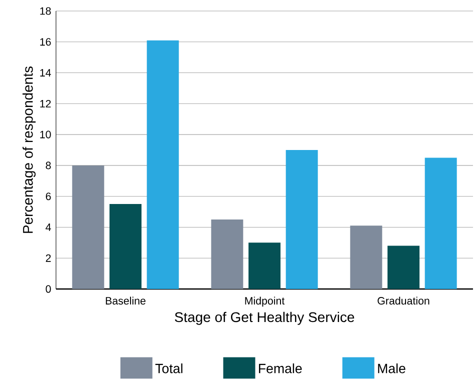 This screenshot has height=390, width=475. I want to click on y-tick-label: 0, so click(48, 289).